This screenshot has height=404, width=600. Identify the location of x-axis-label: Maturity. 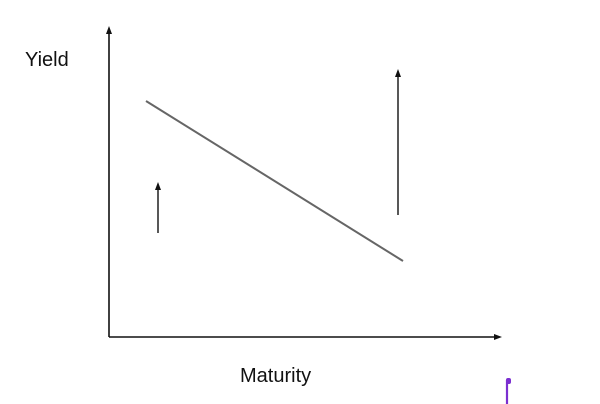
(276, 376).